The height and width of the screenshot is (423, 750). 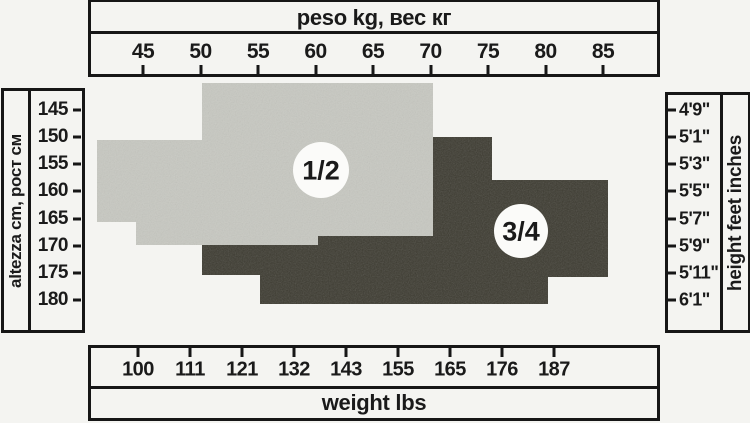 I want to click on top-tick-label: 85, so click(x=603, y=51).